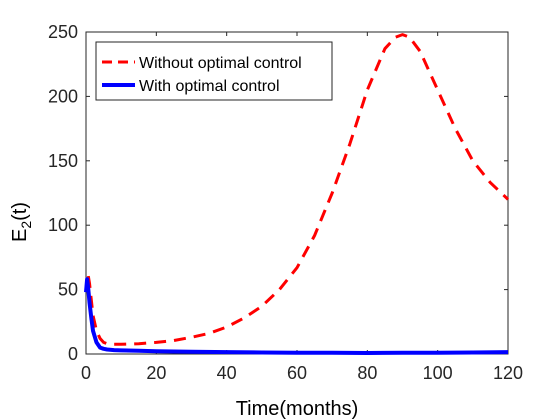 The height and width of the screenshot is (420, 560). What do you see at coordinates (508, 373) in the screenshot?
I see `x-tick-label: 120` at bounding box center [508, 373].